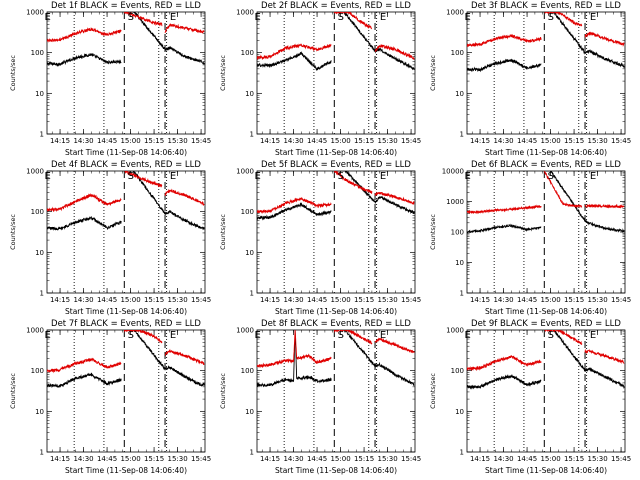 Image resolution: width=640 pixels, height=480 pixels. What do you see at coordinates (336, 6) in the screenshot?
I see `chart-title: Det 2f BLACK = Events, RED = LLD` at bounding box center [336, 6].